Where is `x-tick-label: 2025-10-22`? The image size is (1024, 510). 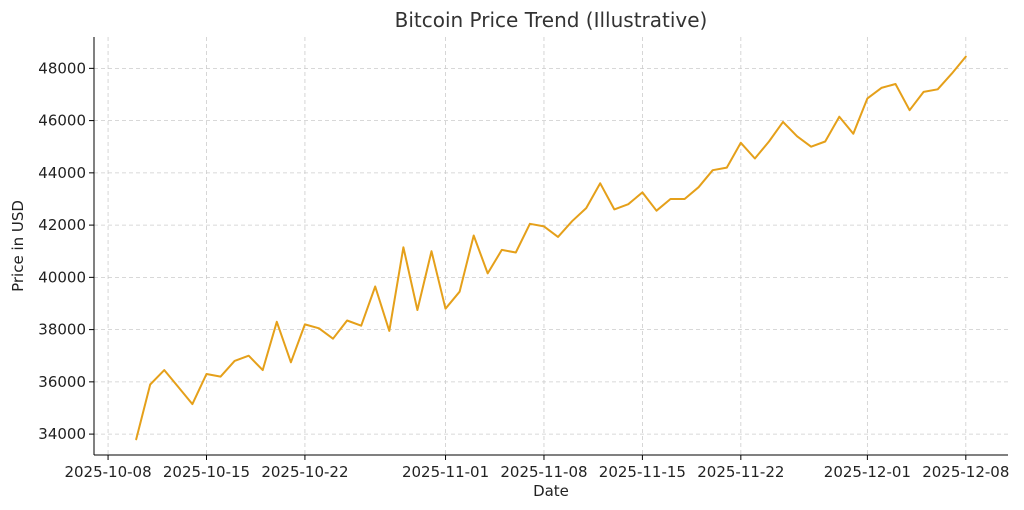
x-tick-label: 2025-10-22 is located at coordinates (304, 472).